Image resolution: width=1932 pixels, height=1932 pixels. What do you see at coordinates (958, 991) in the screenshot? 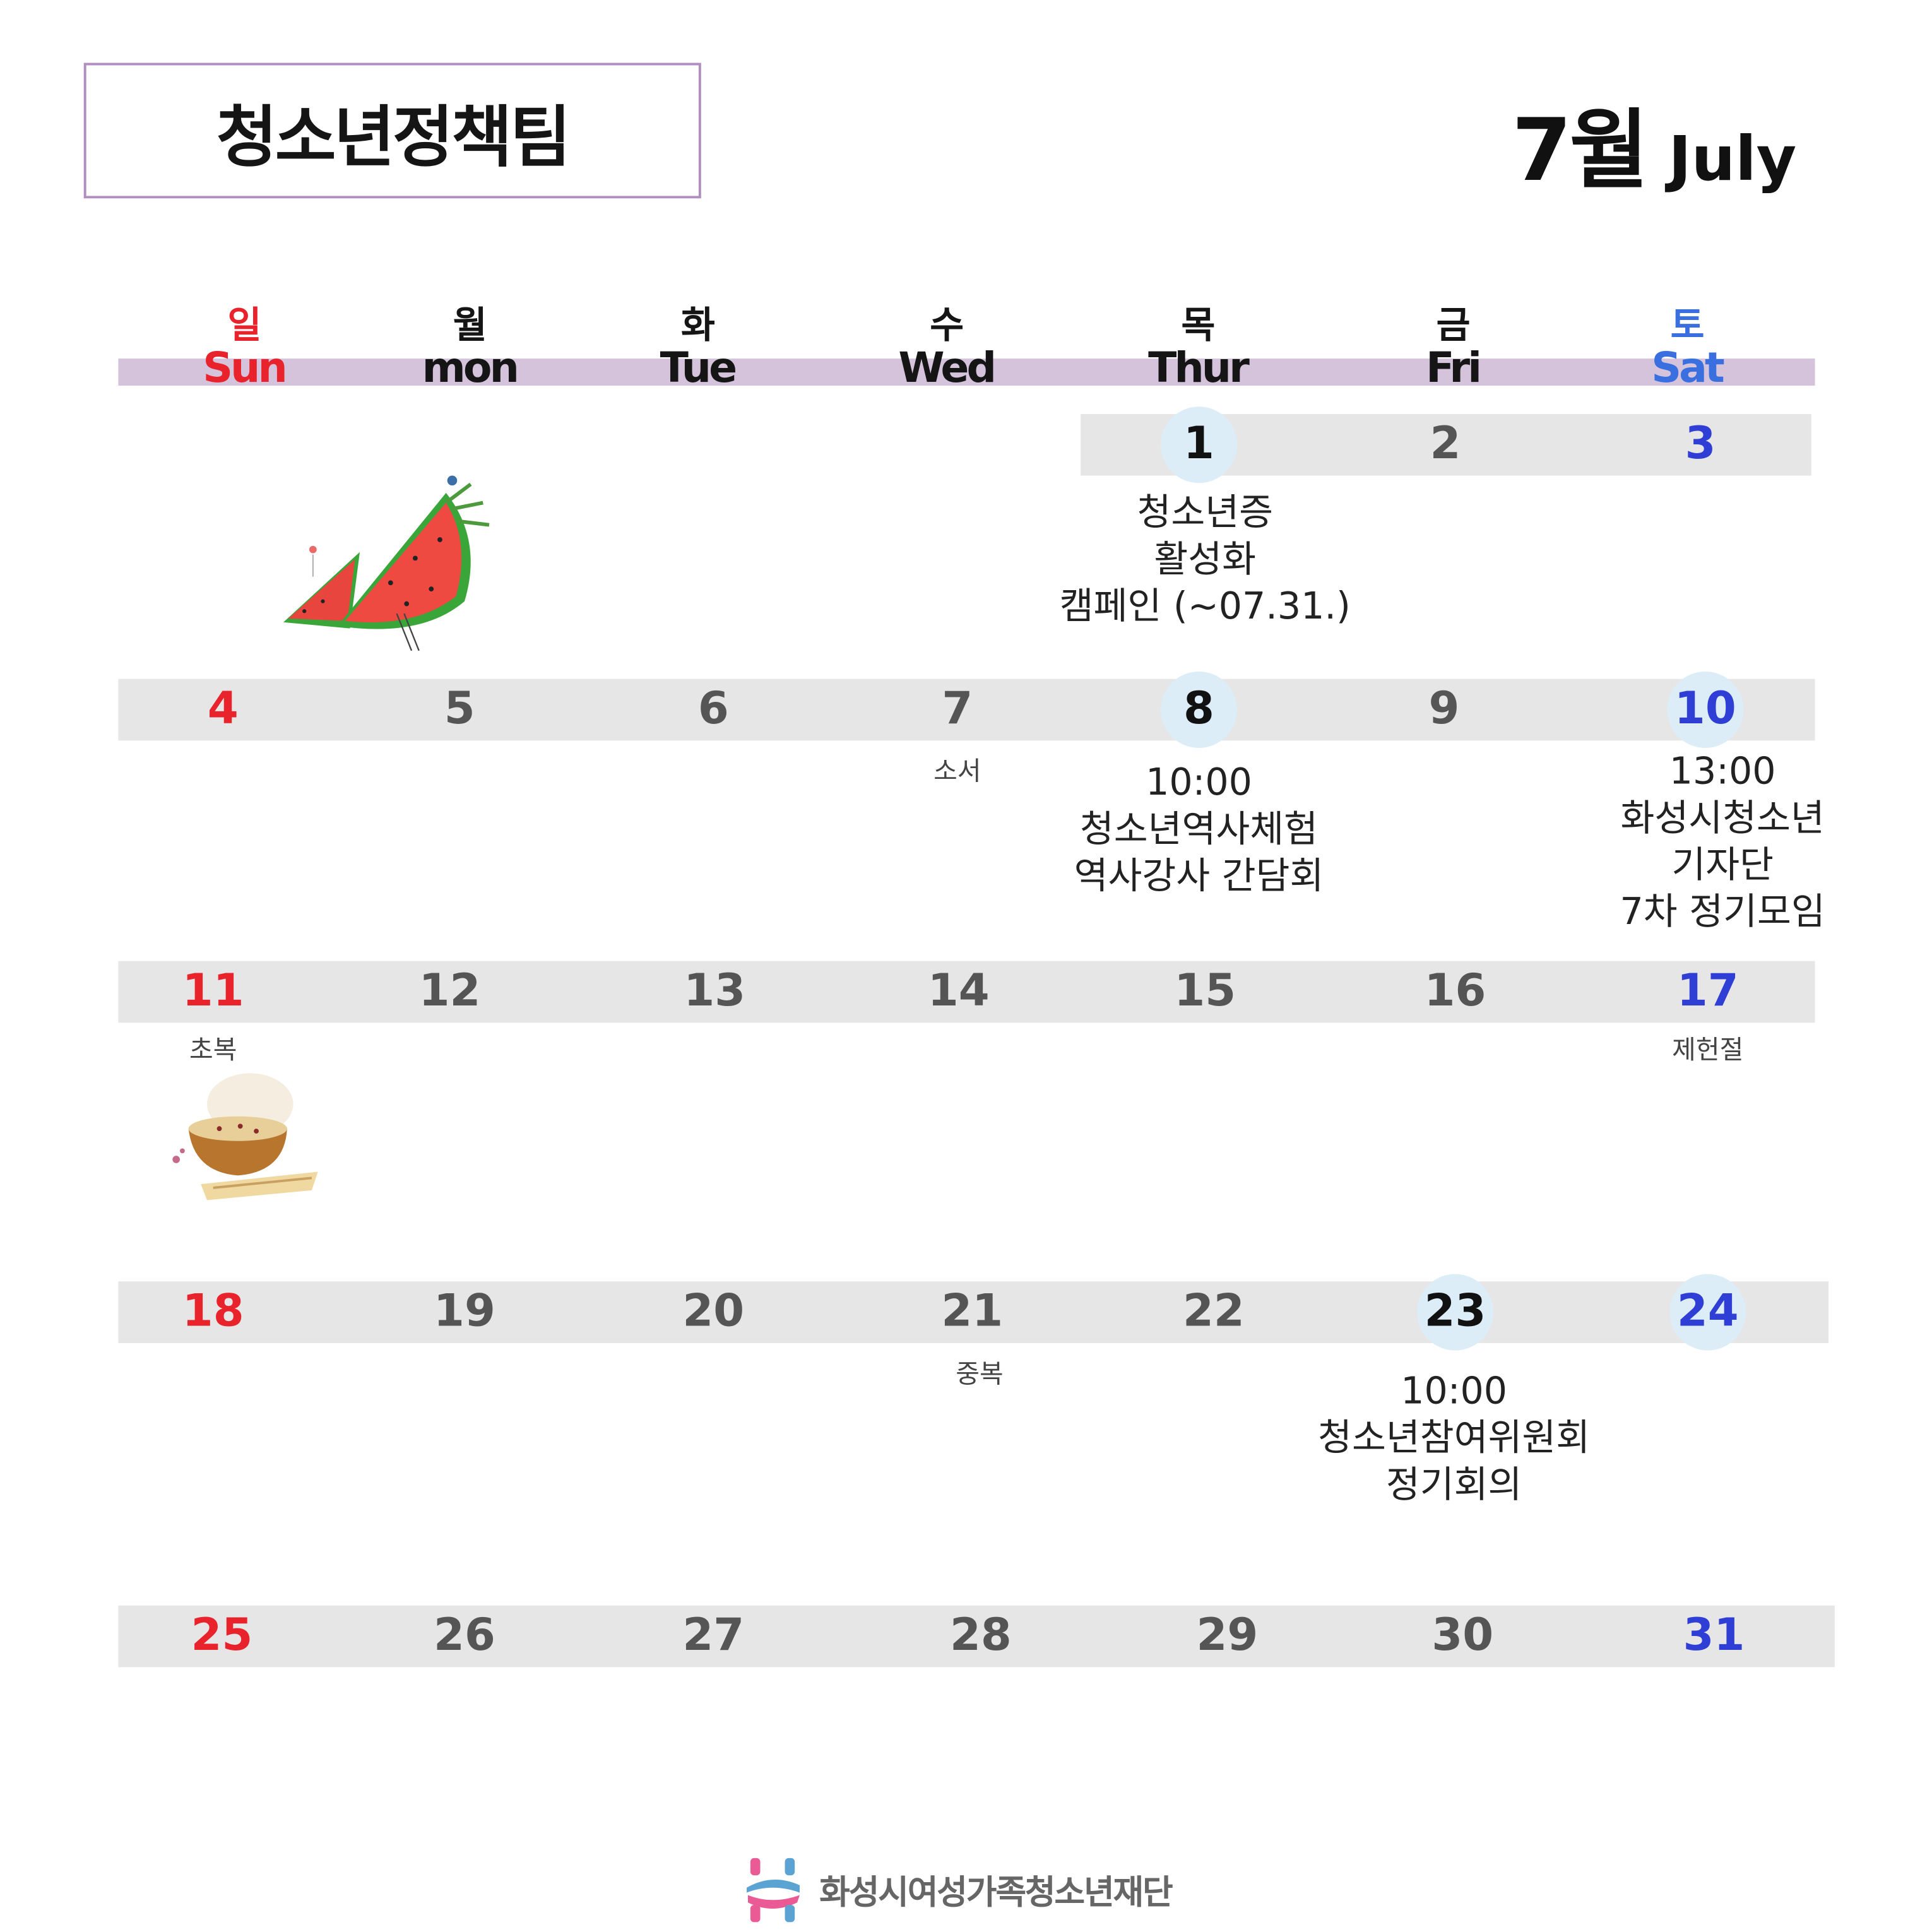
I see `date-14: 14` at bounding box center [958, 991].